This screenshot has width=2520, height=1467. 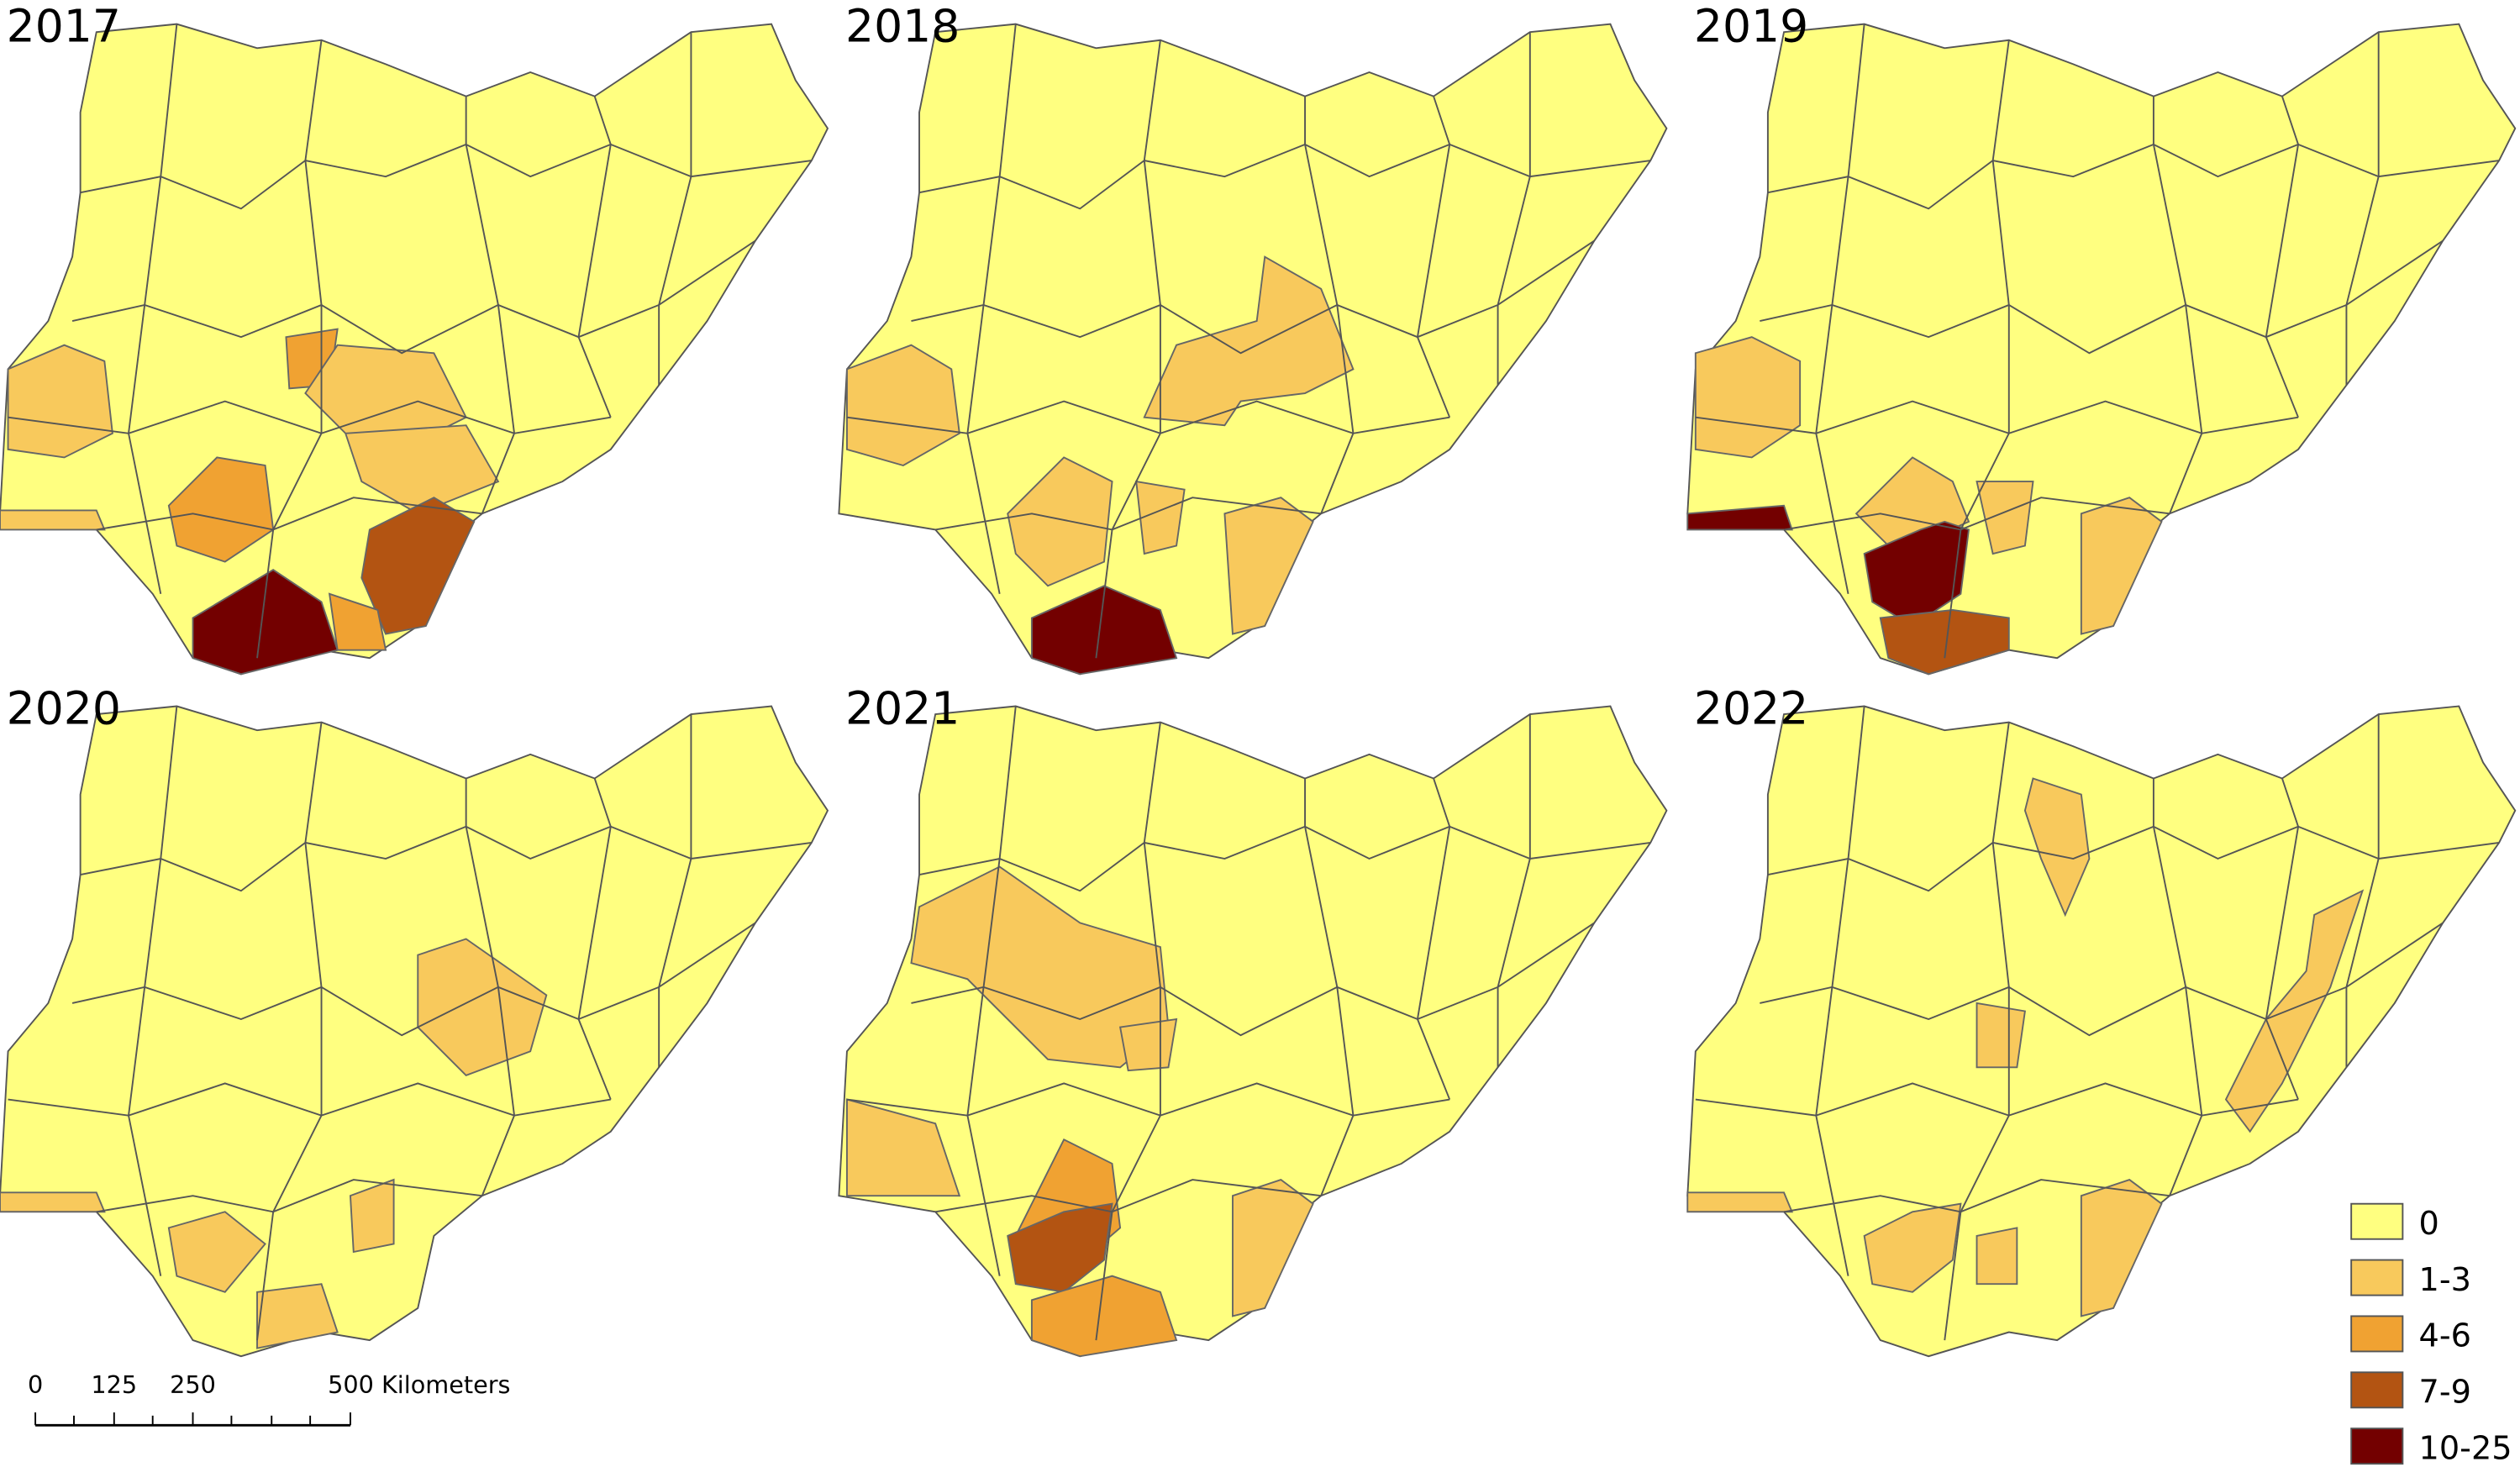 What do you see at coordinates (35, 1384) in the screenshot?
I see `scale-label: 0` at bounding box center [35, 1384].